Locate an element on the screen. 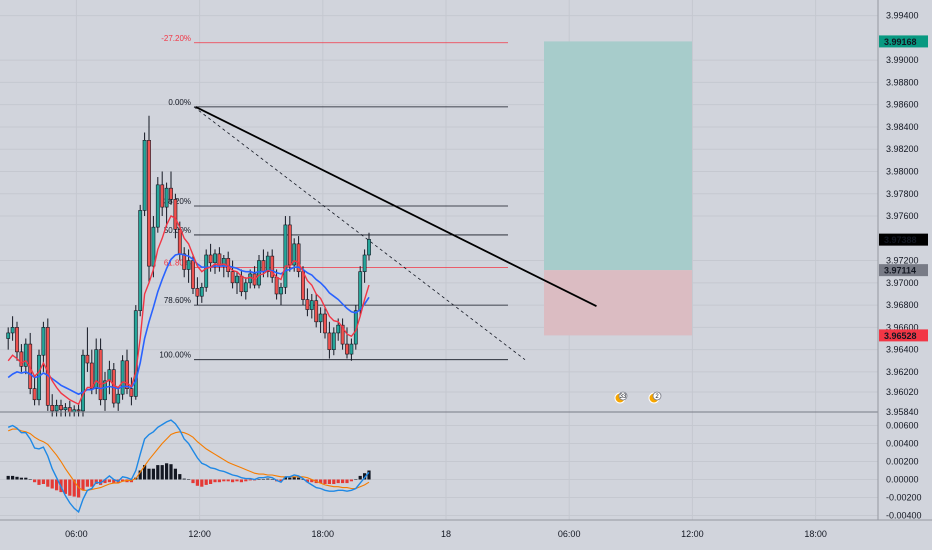 The width and height of the screenshot is (932, 550). fib-level-label: 100.00% is located at coordinates (175, 355).